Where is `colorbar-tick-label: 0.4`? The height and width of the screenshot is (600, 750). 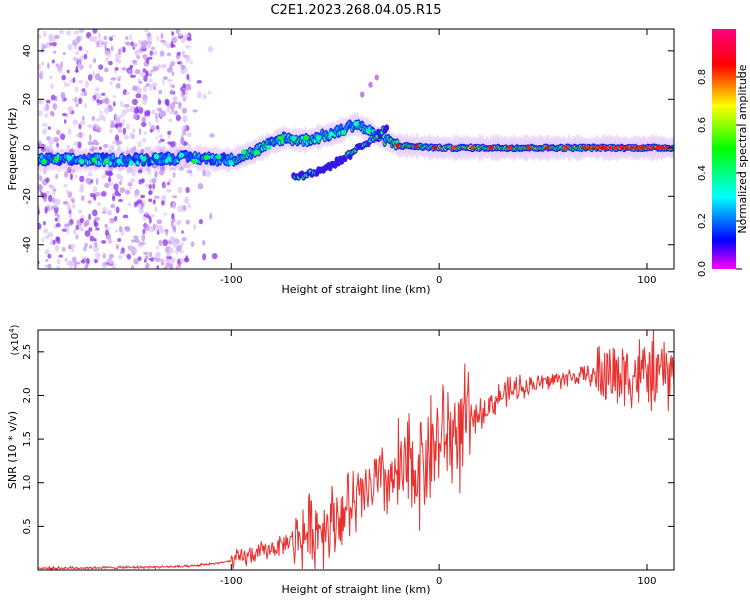
colorbar-tick-label: 0.4 is located at coordinates (702, 173).